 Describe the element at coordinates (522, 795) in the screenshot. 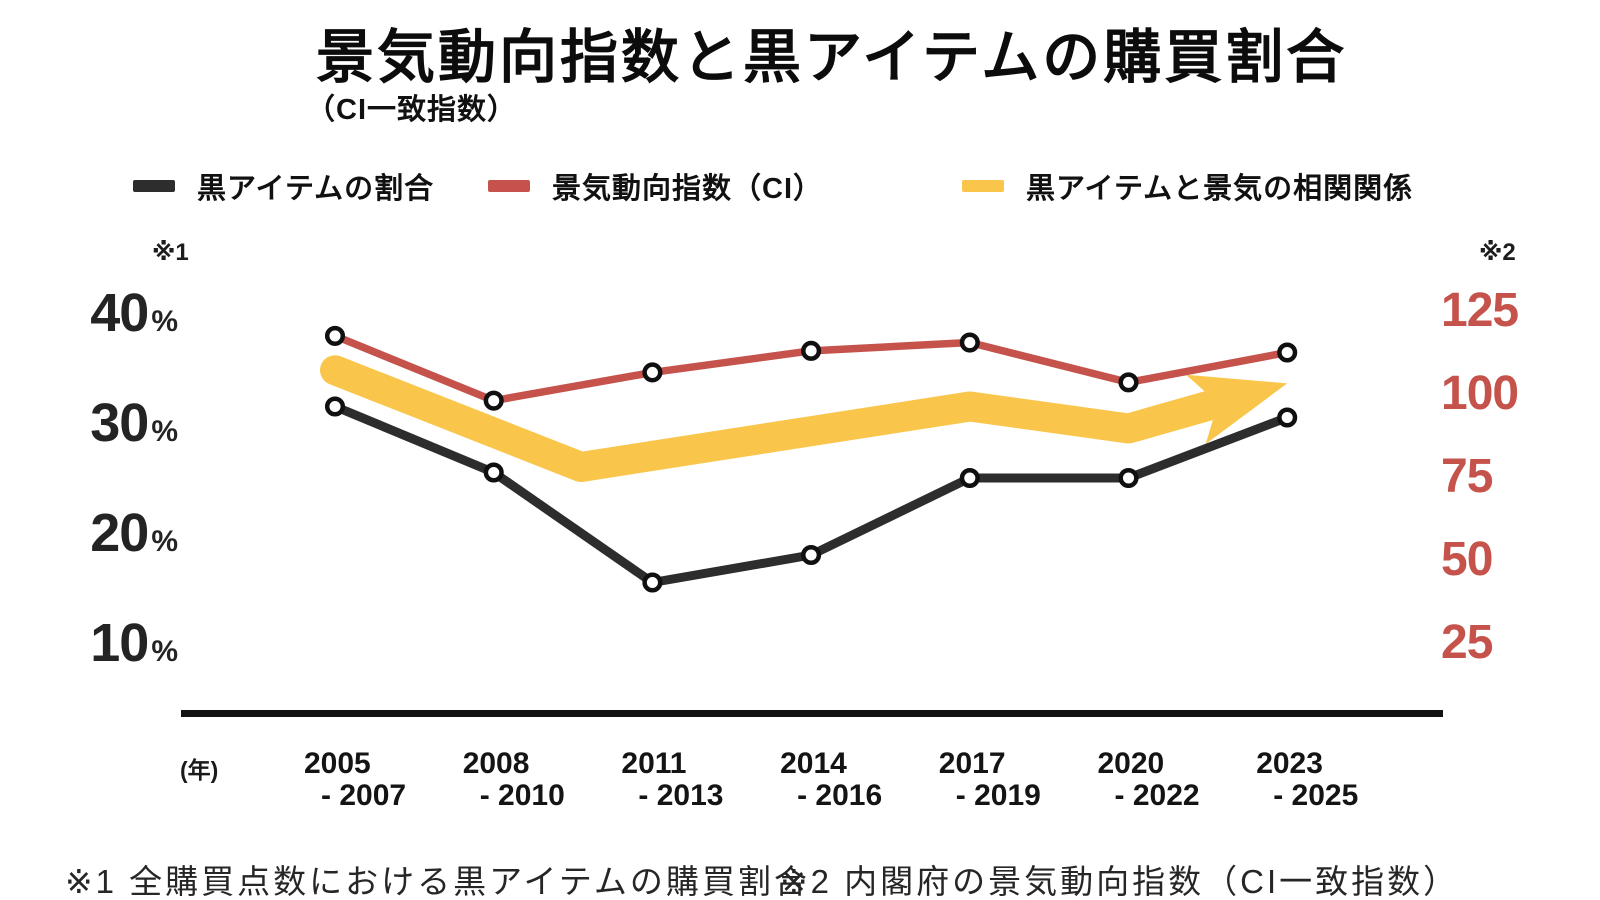

I see `x-label-end-year: - 2010` at that location.